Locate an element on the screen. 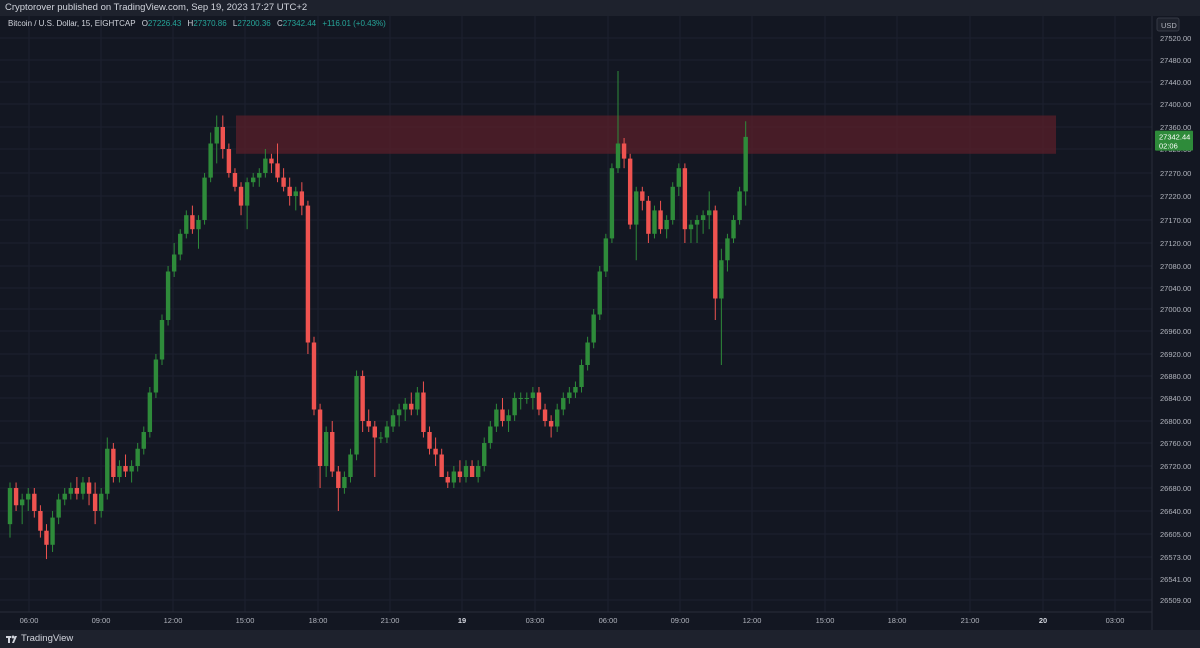 This screenshot has height=648, width=1200. currency-button is located at coordinates (1168, 24).